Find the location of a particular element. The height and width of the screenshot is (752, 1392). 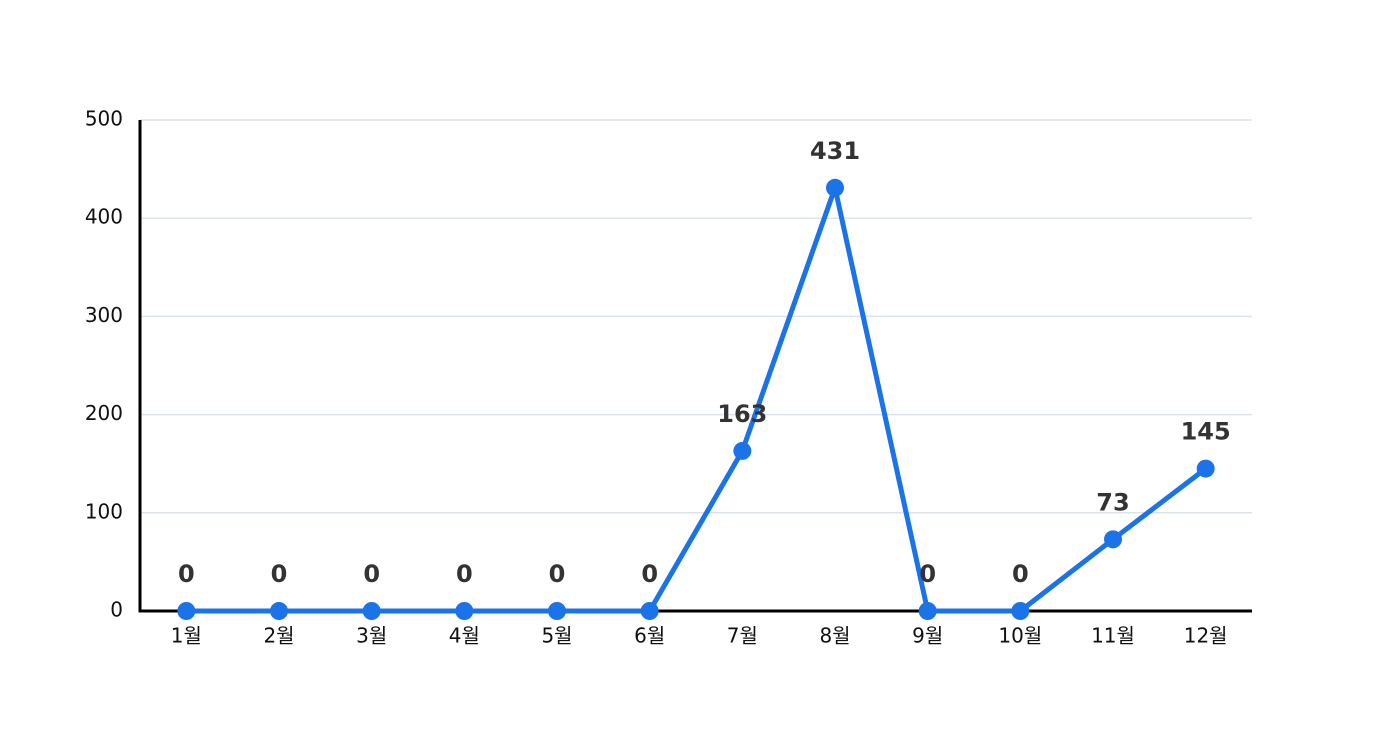

x-tick-label: 6월 is located at coordinates (649, 636).